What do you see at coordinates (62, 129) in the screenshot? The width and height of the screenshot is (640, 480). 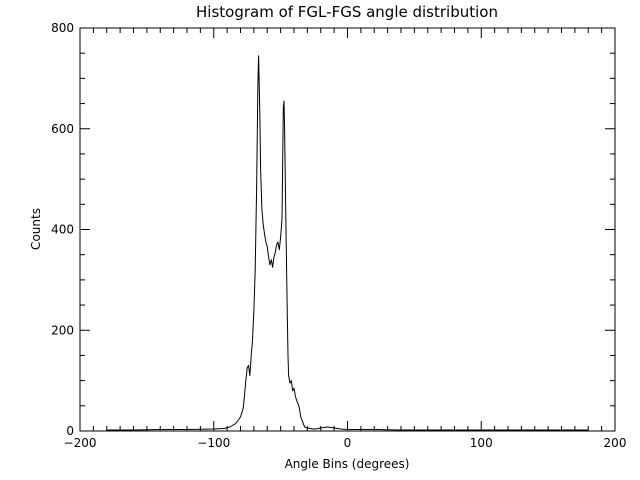 I see `y-tick-label: 600` at bounding box center [62, 129].